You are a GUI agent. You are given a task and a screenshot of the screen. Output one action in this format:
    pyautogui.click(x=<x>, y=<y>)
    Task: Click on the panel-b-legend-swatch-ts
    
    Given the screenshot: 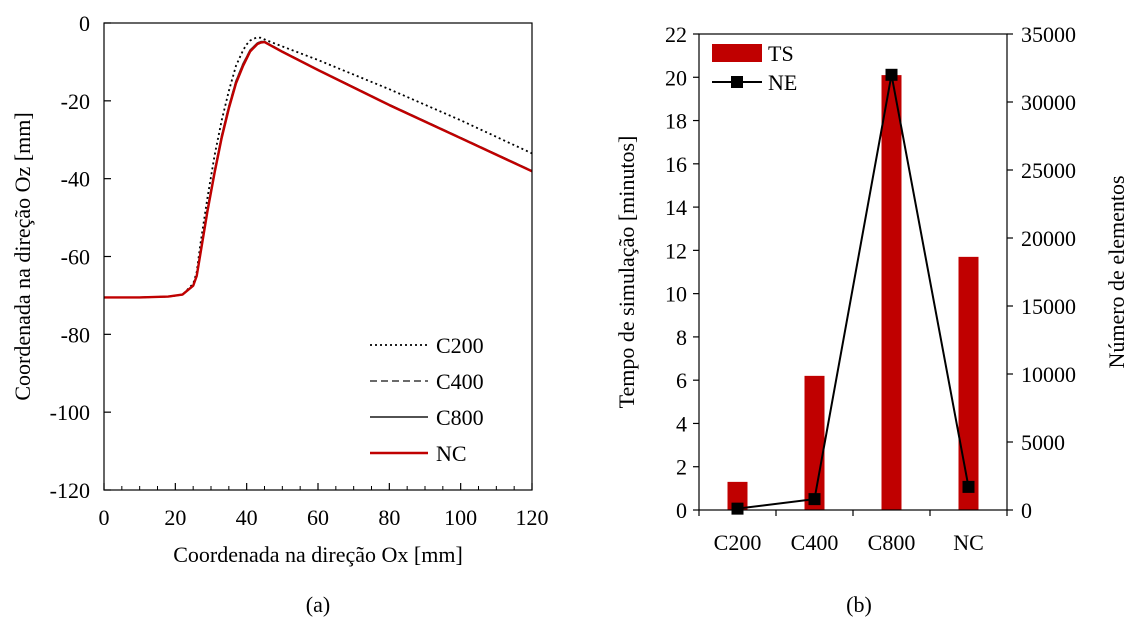 What is the action you would take?
    pyautogui.click(x=737, y=53)
    